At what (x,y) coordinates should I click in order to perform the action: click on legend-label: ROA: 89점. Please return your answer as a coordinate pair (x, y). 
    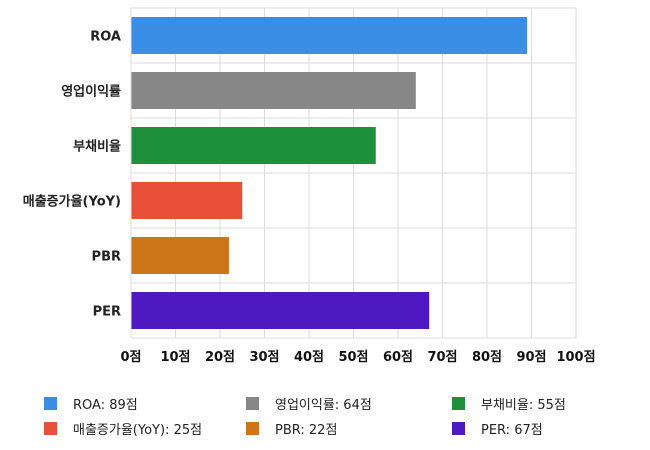
    Looking at the image, I should click on (105, 405).